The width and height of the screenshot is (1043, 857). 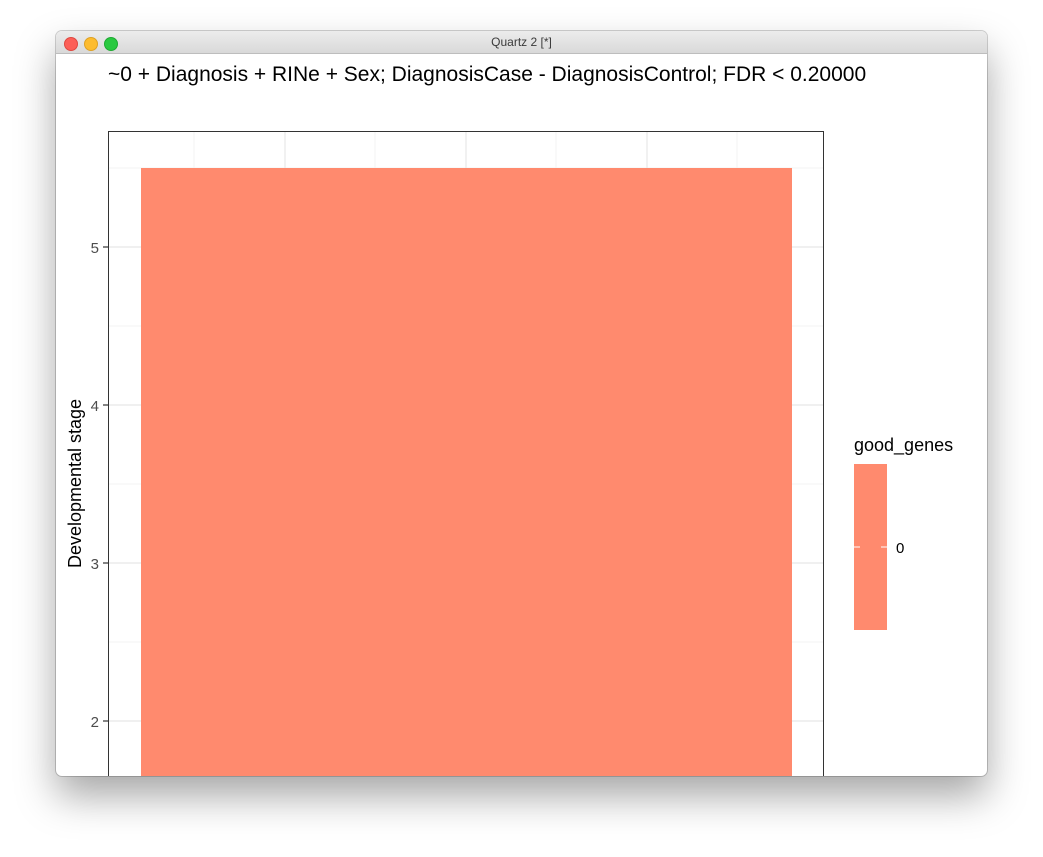 I want to click on y-axis-label: Developmental stage, so click(x=75, y=483).